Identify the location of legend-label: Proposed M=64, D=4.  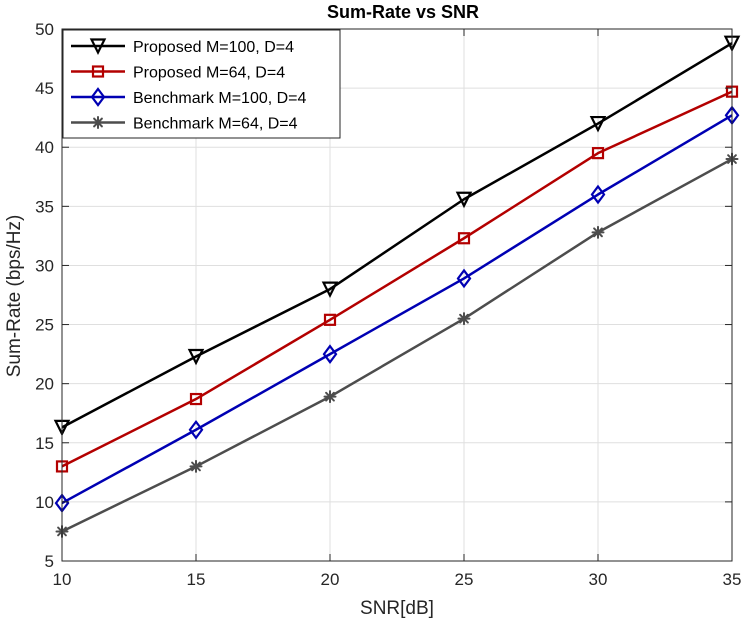
(209, 73).